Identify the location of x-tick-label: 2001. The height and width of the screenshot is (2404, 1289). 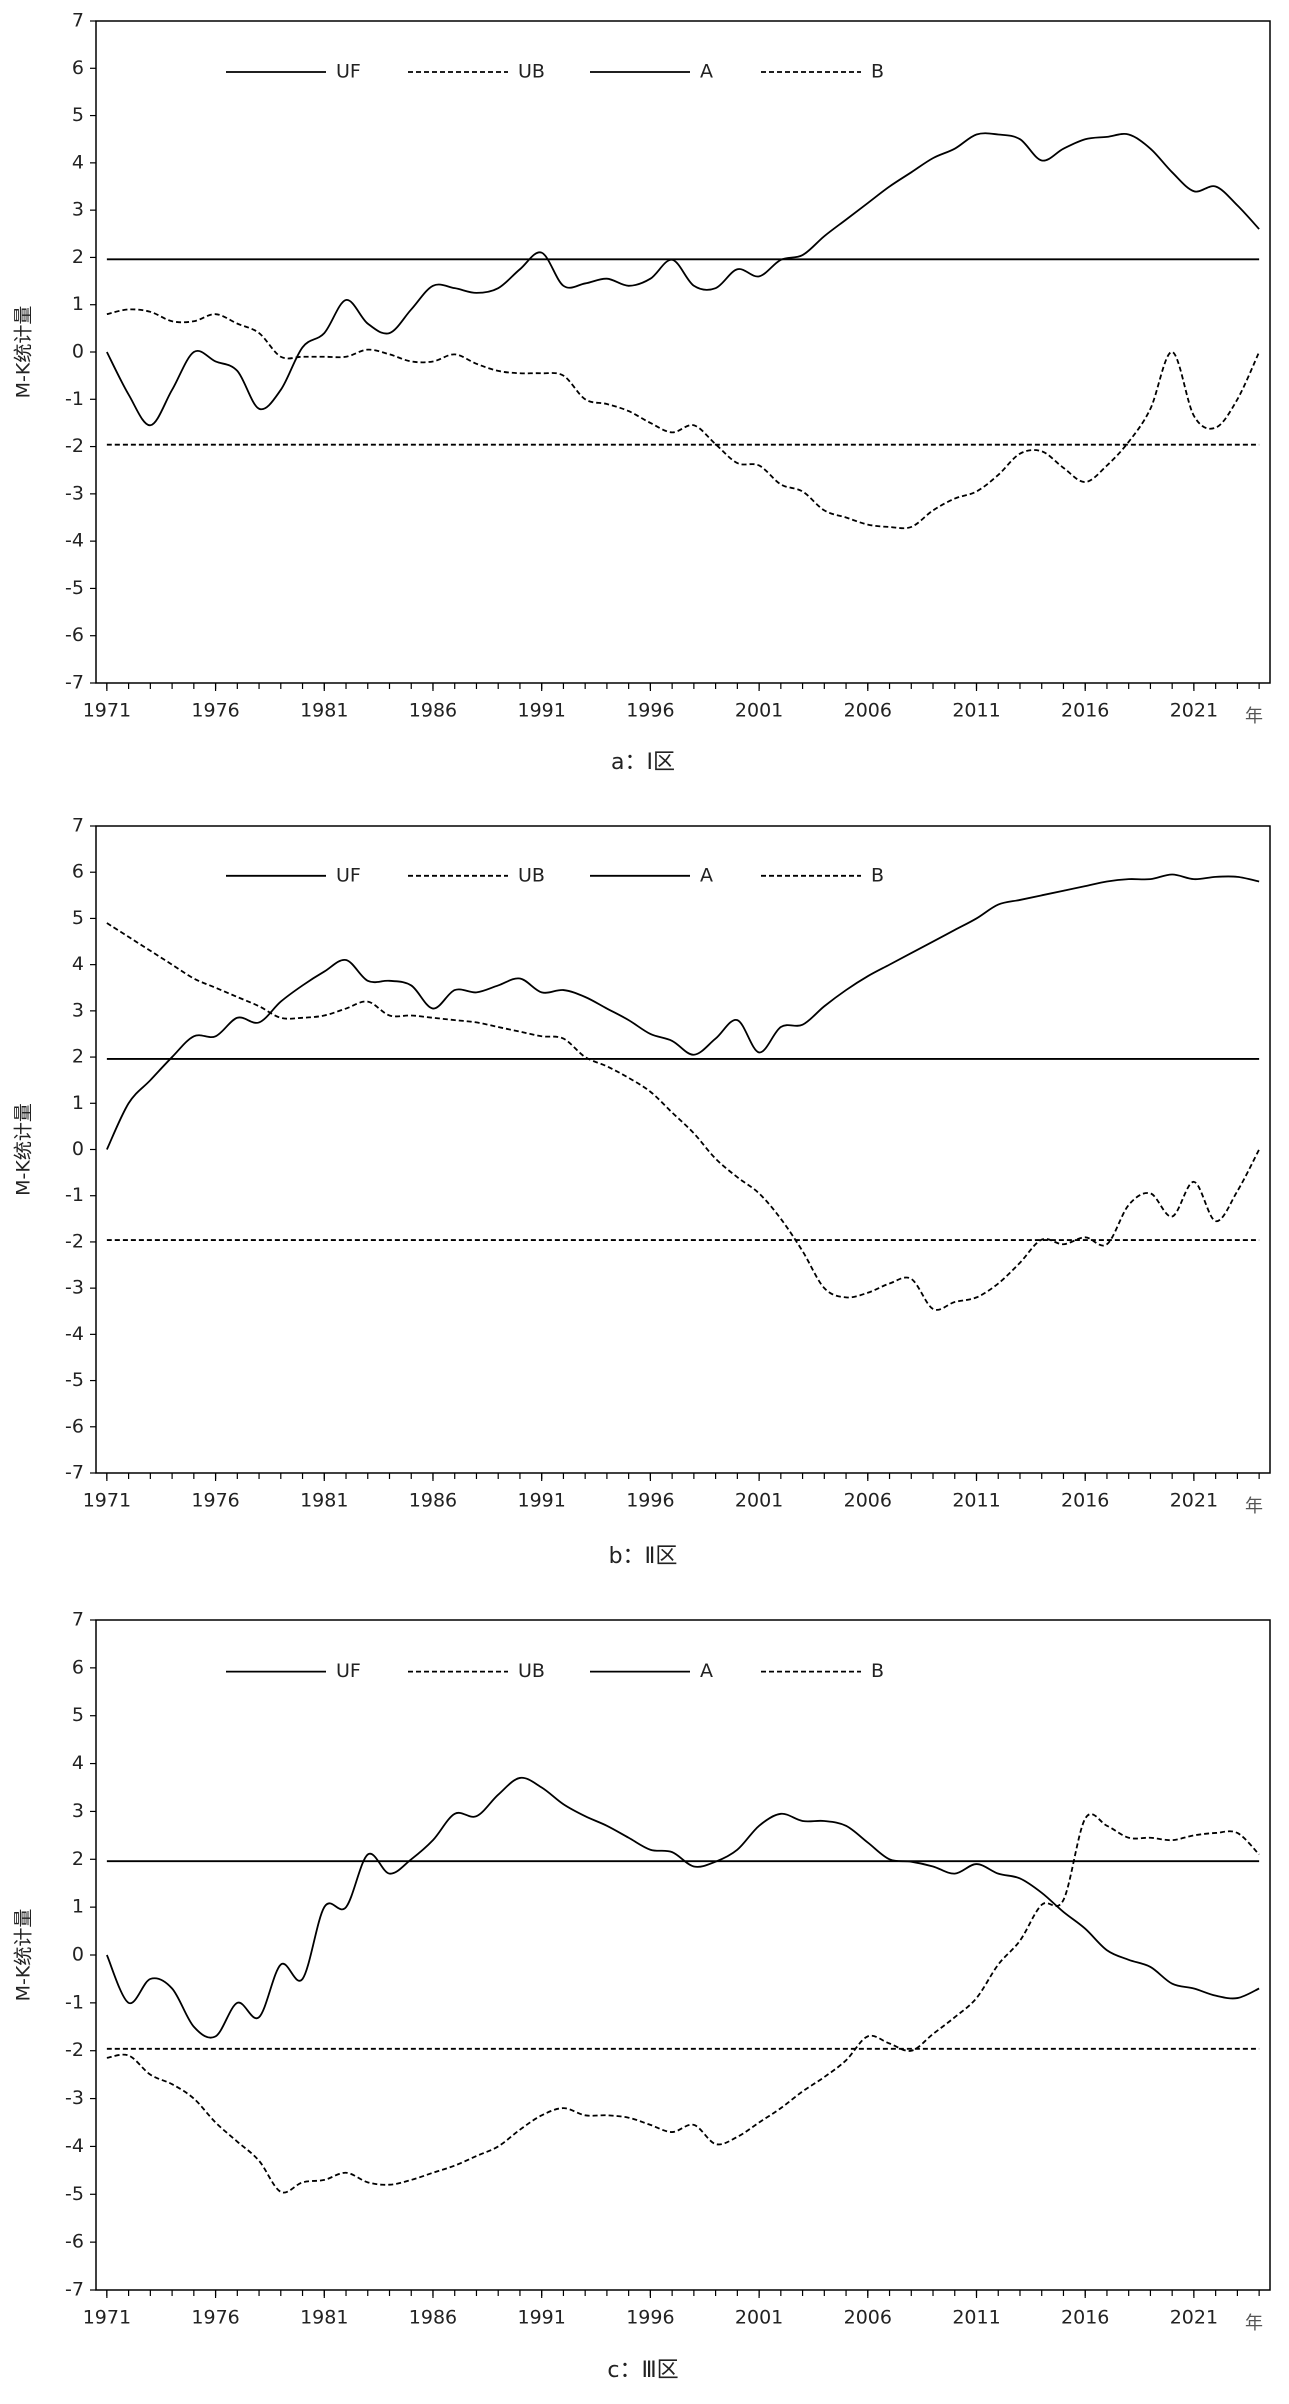
(759, 1501).